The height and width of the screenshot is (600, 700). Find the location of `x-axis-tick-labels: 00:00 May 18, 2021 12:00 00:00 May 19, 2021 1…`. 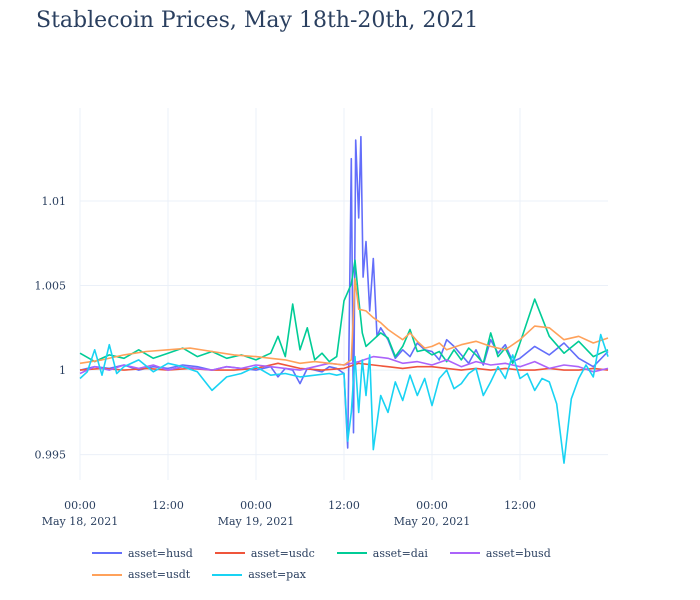

x-axis-tick-labels: 00:00 May 18, 2021 12:00 00:00 May 19, 2021 1… is located at coordinates (289, 513).